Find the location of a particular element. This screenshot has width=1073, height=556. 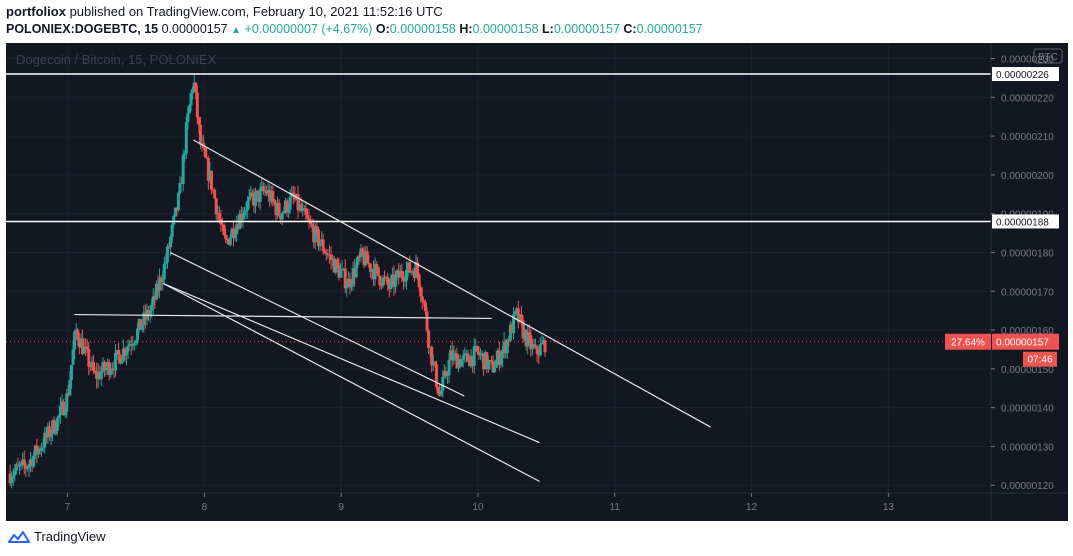

footer-brand: TradingView is located at coordinates (70, 536).